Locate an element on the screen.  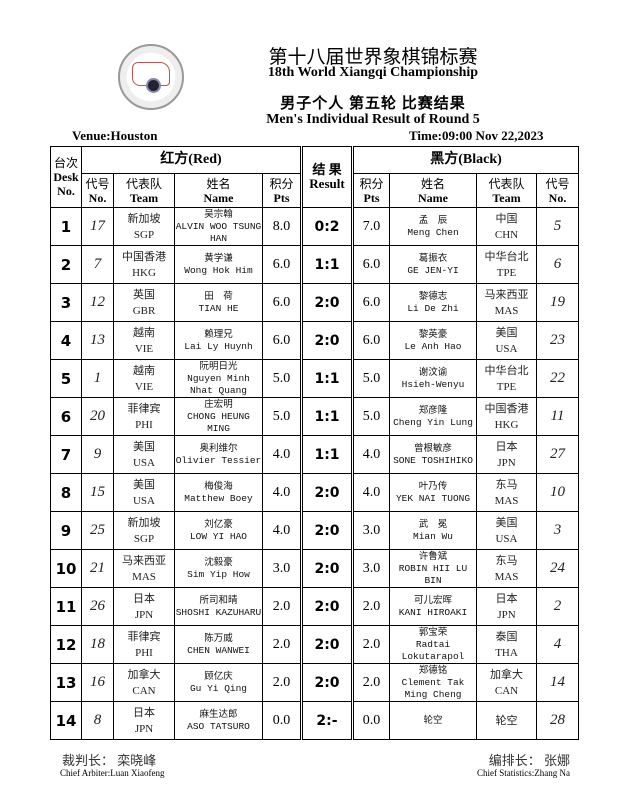
header-black-pts: 积分 Pts is located at coordinates (371, 190).